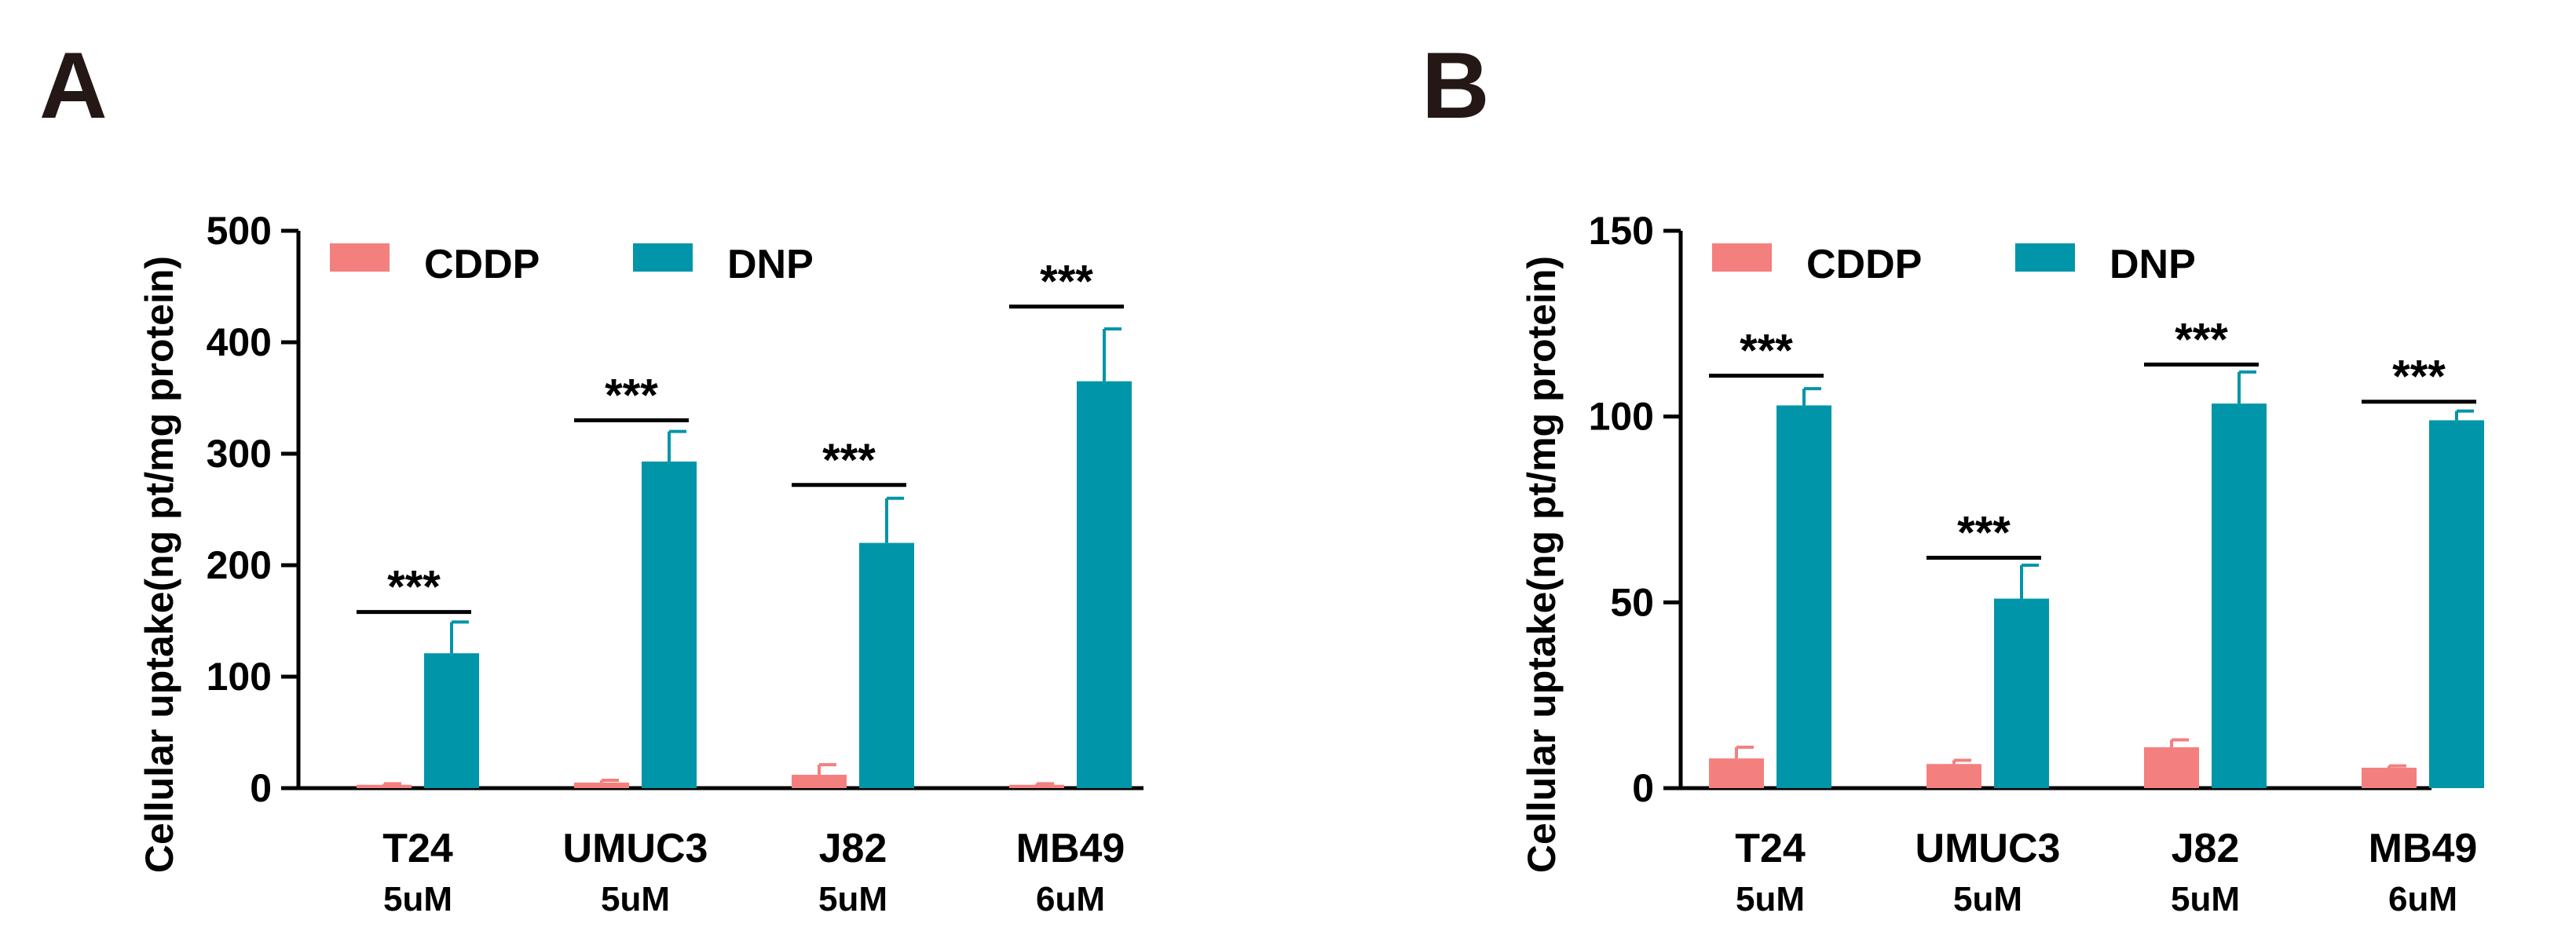 The height and width of the screenshot is (942, 2576). Describe the element at coordinates (1622, 231) in the screenshot. I see `y-tick-label: 150` at that location.